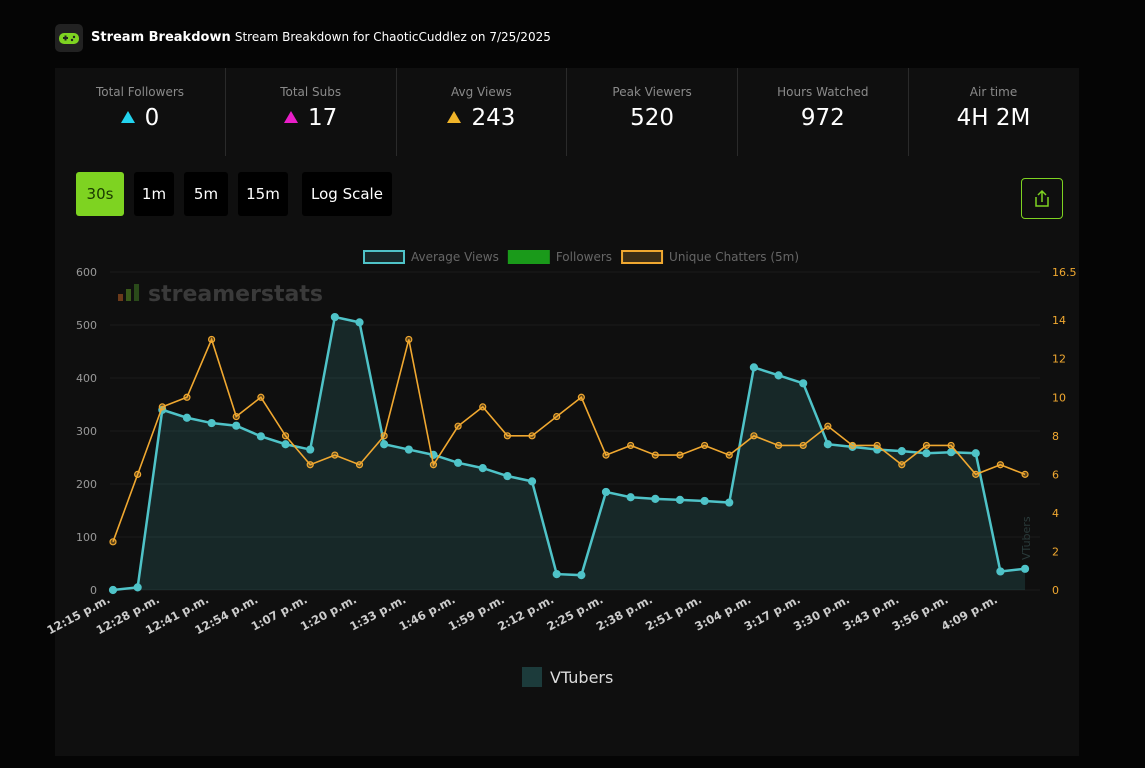 Image resolution: width=1145 pixels, height=768 pixels. What do you see at coordinates (652, 92) in the screenshot?
I see `stat-label: Peak Viewers` at bounding box center [652, 92].